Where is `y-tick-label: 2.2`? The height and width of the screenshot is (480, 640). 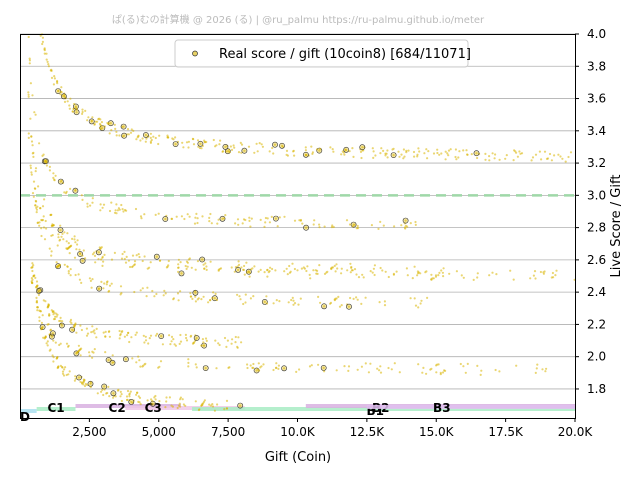 y-tick-label: 2.2 is located at coordinates (596, 324).